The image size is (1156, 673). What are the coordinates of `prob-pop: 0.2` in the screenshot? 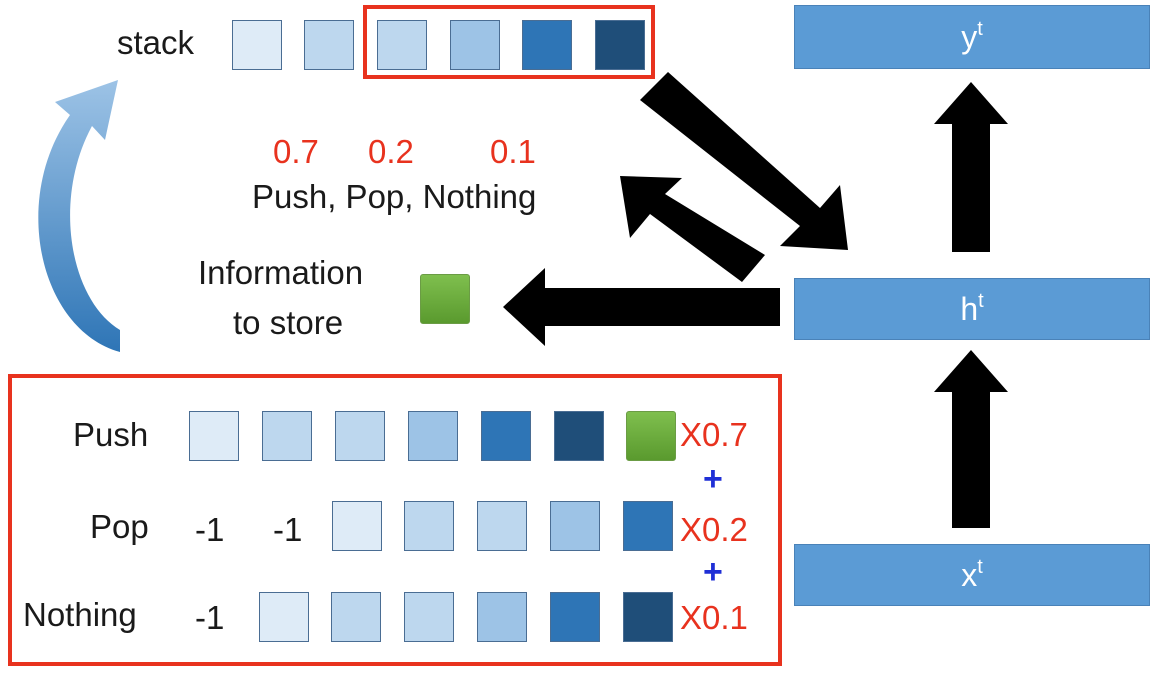 It's located at (391, 151).